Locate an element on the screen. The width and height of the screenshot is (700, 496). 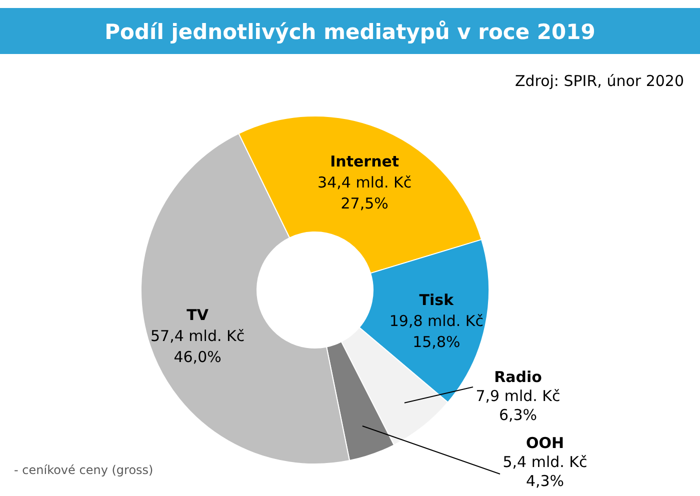
data-label: 57,4 mld. Kč 46,0% is located at coordinates (197, 346).